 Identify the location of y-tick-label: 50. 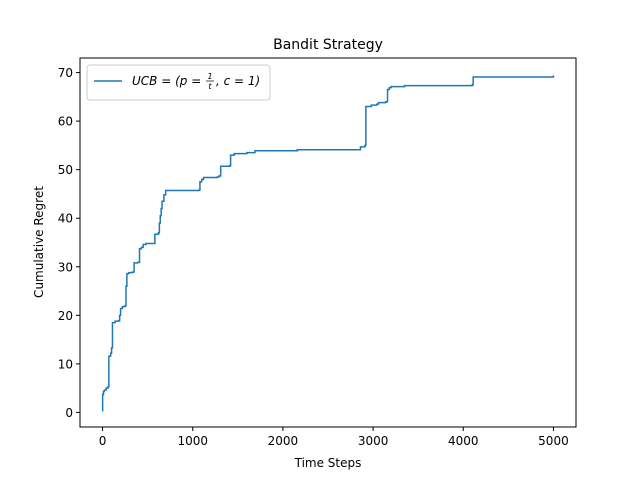
(65, 170).